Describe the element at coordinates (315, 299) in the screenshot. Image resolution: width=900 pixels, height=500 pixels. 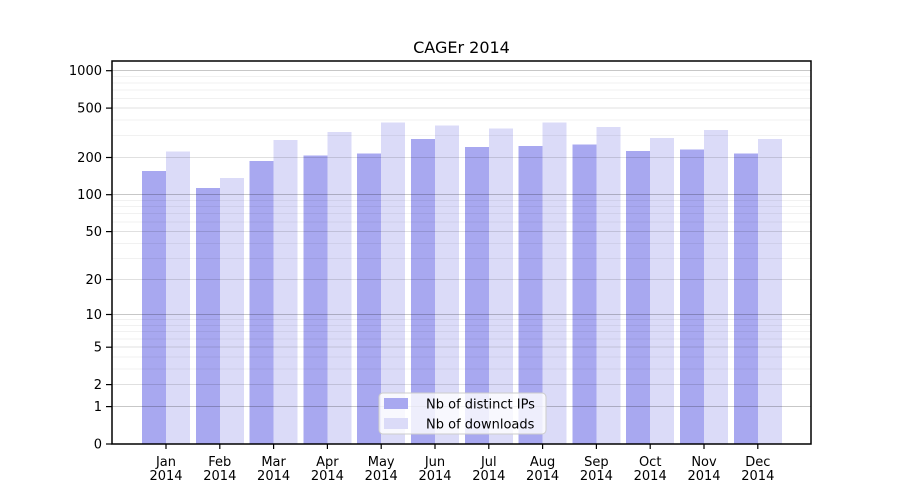
I see `bar-apr-ips` at that location.